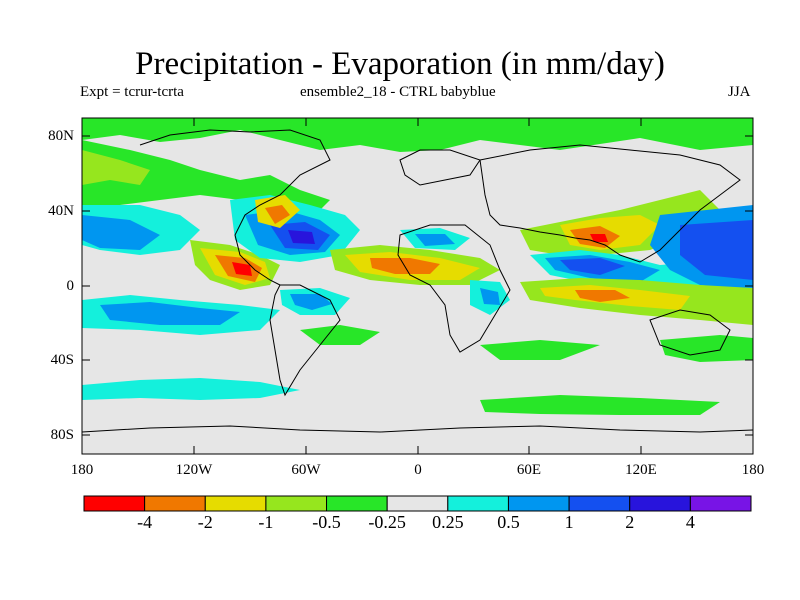 This screenshot has width=800, height=600. I want to click on india-red, so click(599, 238).